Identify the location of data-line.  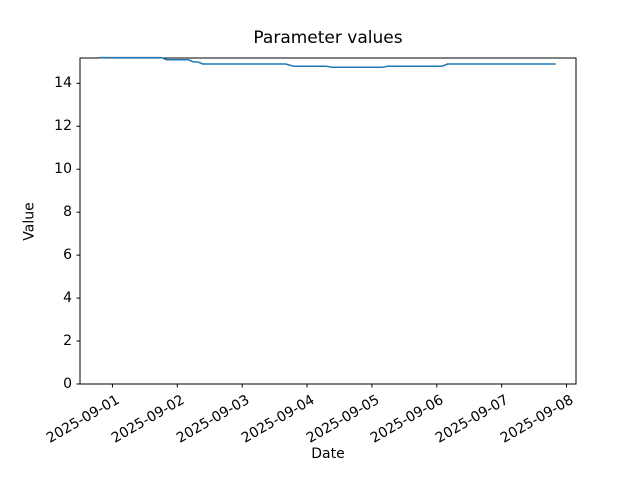
(327, 62).